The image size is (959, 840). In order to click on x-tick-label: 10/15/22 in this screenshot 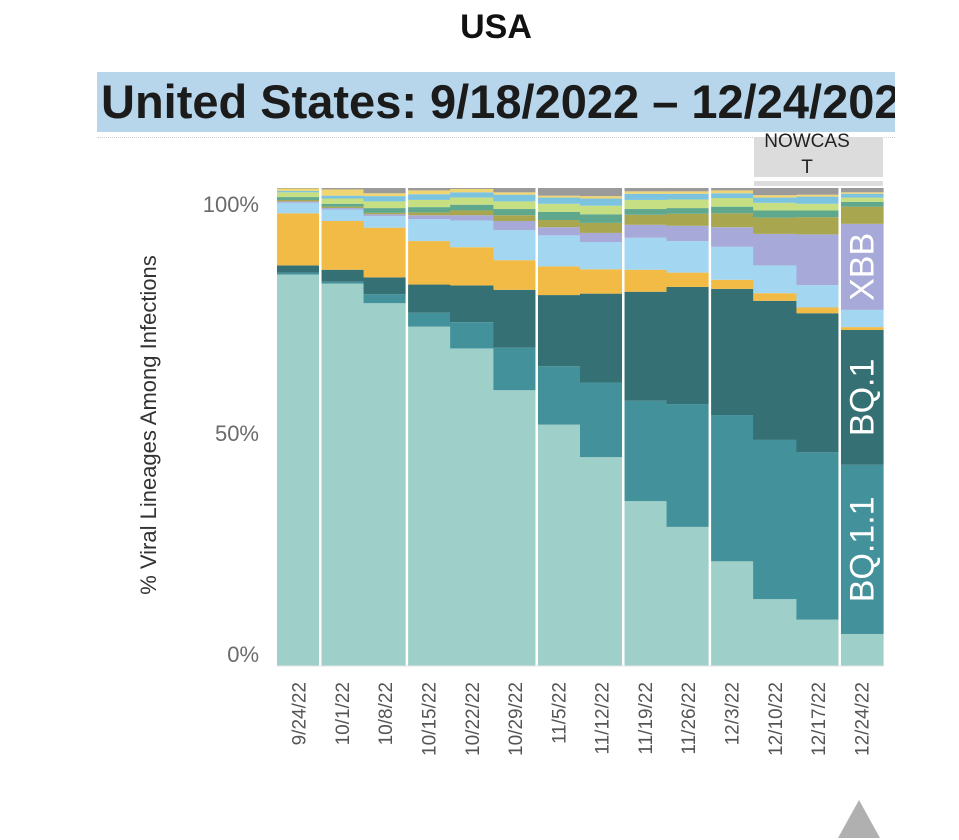, I will do `click(430, 719)`.